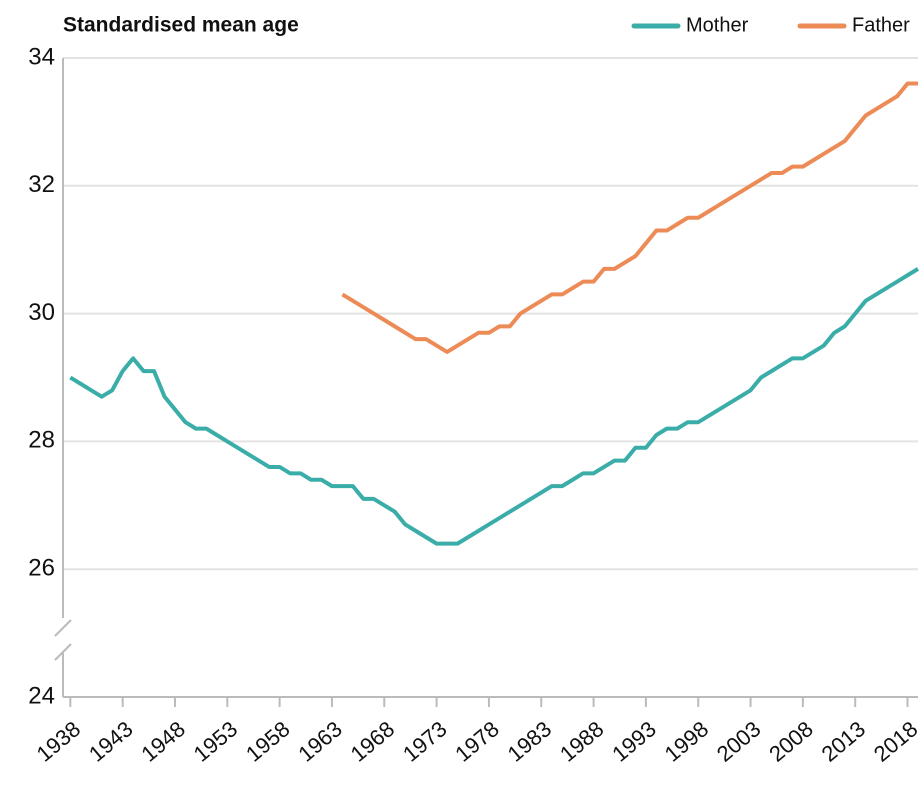 The height and width of the screenshot is (788, 924). Describe the element at coordinates (41, 312) in the screenshot. I see `y-tick-label: 30` at that location.